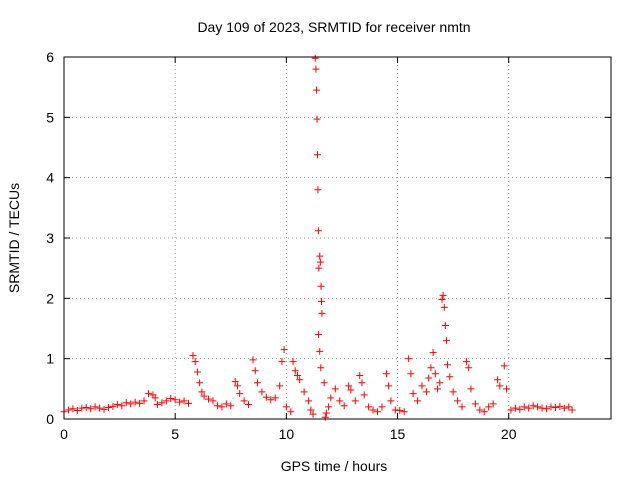 The height and width of the screenshot is (480, 640). What do you see at coordinates (509, 434) in the screenshot?
I see `x-tick-label: 20` at bounding box center [509, 434].